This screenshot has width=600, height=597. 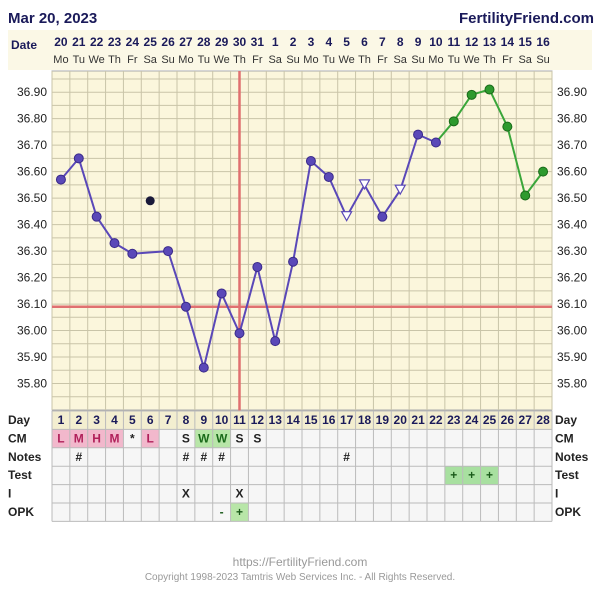 What do you see at coordinates (186, 420) in the screenshot?
I see `cycle-day-label: 8` at bounding box center [186, 420].